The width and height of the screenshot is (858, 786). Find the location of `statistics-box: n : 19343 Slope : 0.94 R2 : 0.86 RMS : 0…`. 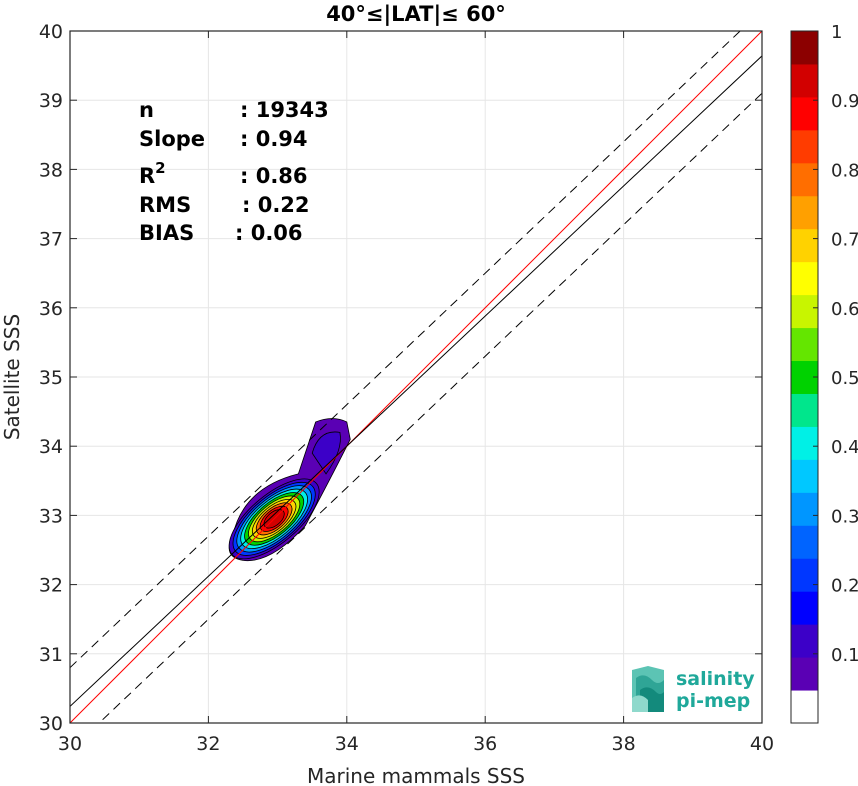

statistics-box: n : 19343 Slope : 0.94 R2 : 0.86 RMS : 0… is located at coordinates (234, 171).